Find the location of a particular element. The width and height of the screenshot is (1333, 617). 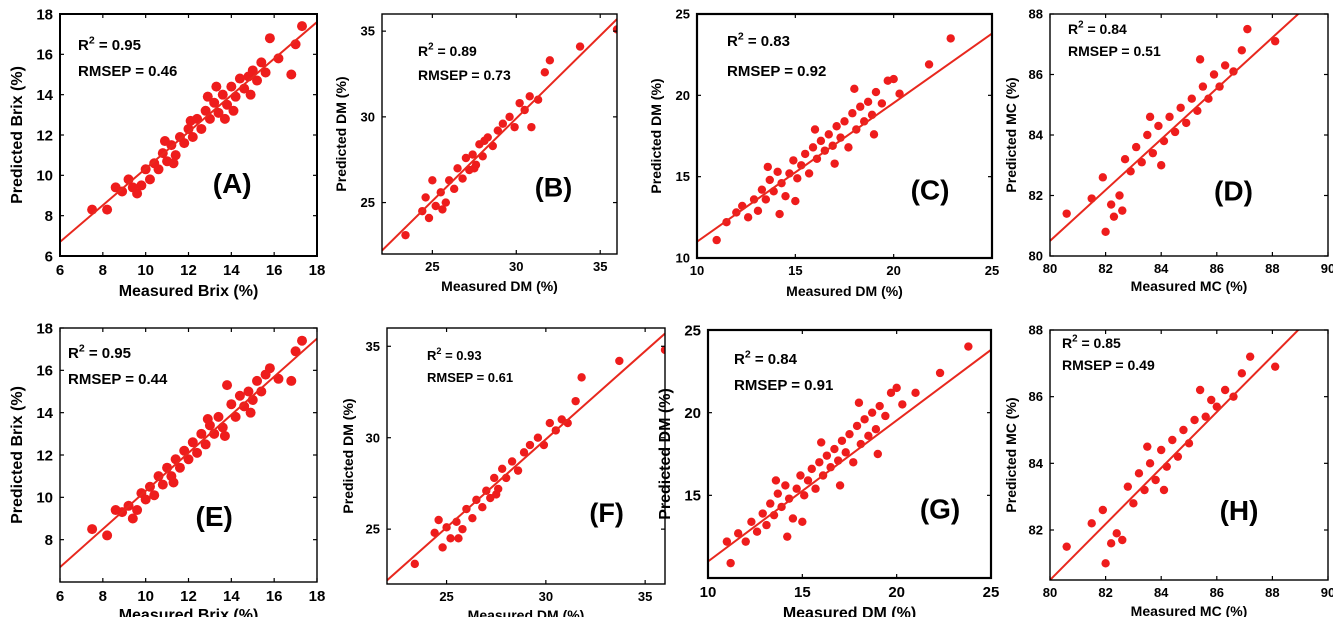

r-squared-label: R2 = 0.84 is located at coordinates (766, 358).